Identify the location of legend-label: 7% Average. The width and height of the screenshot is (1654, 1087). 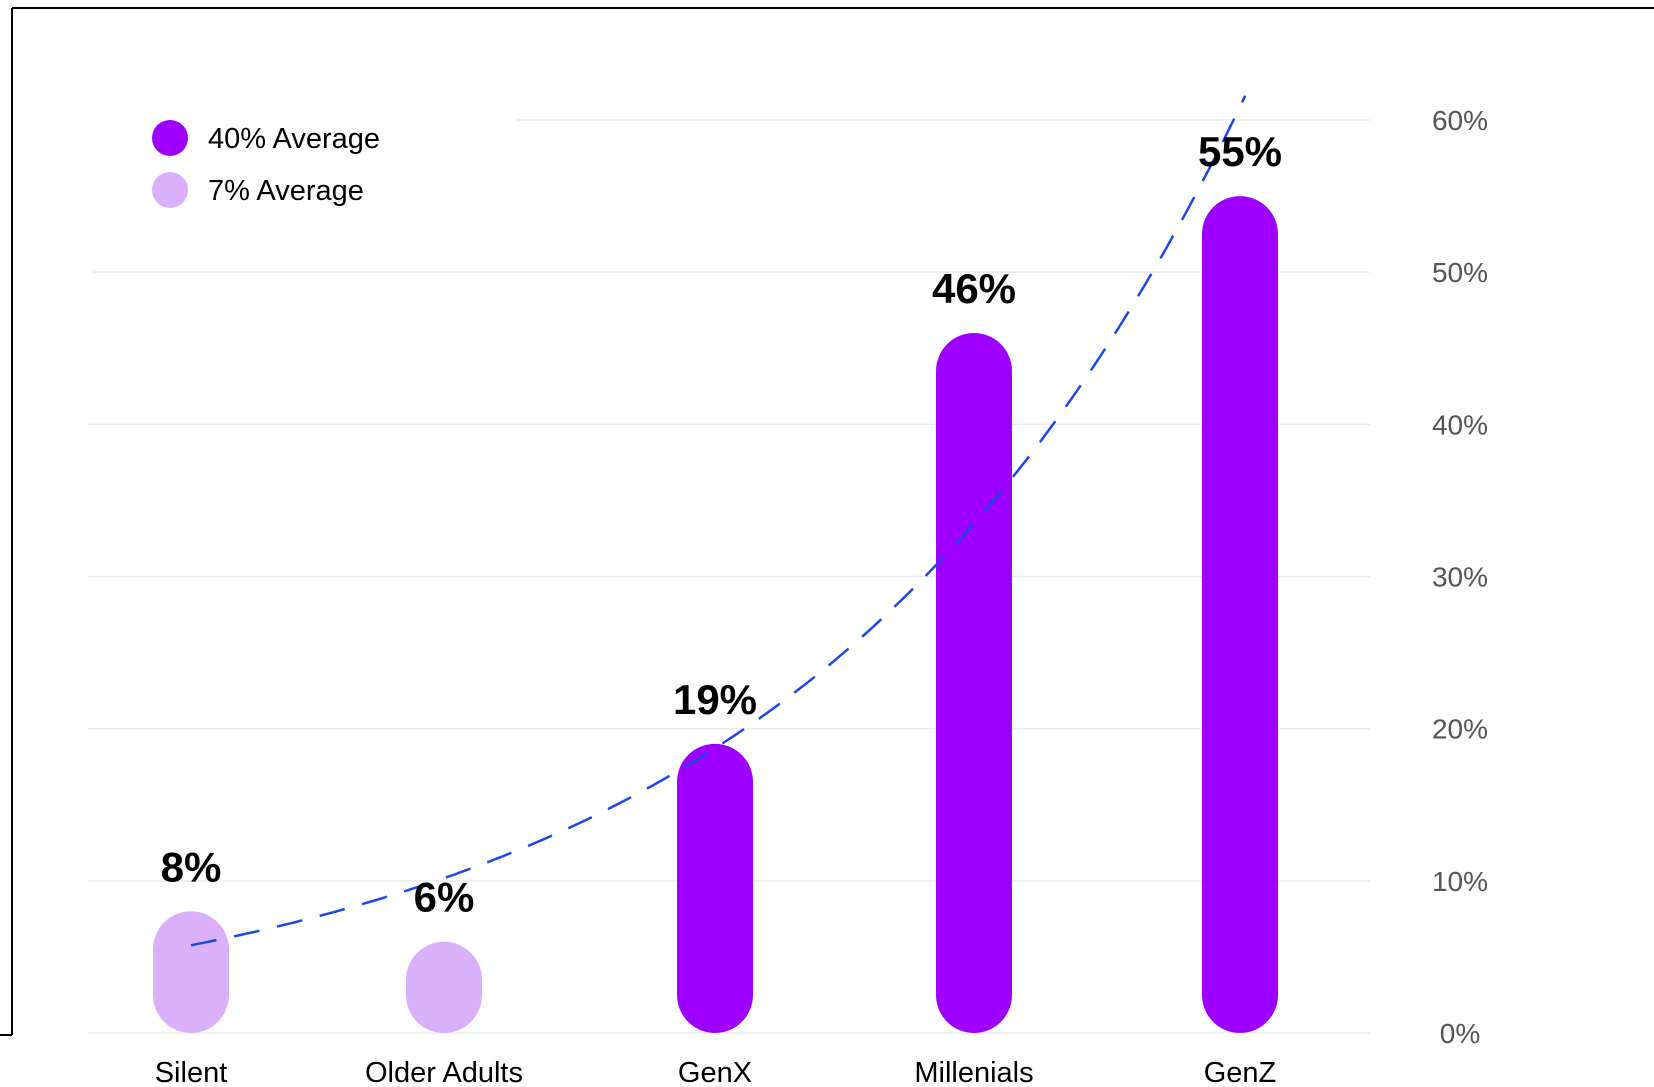
(286, 191).